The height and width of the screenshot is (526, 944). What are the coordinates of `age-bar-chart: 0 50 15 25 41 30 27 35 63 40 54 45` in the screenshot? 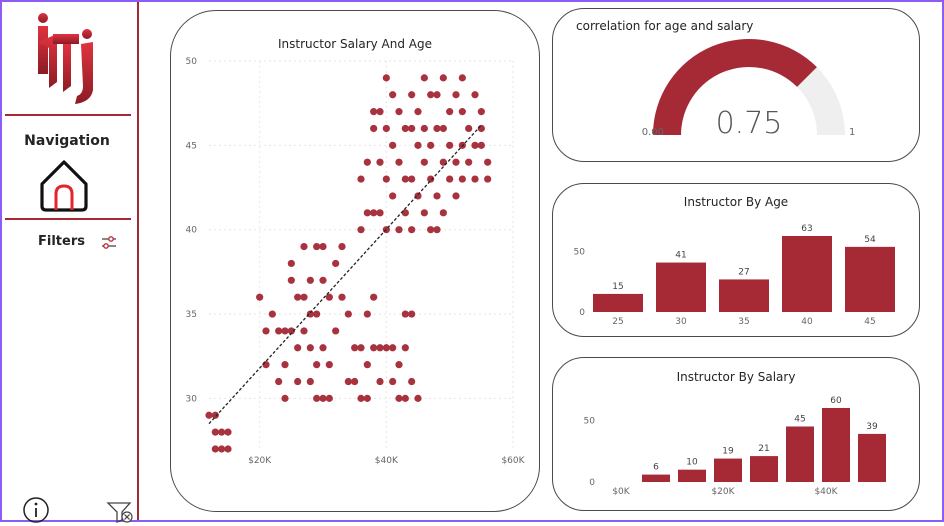 It's located at (734, 275).